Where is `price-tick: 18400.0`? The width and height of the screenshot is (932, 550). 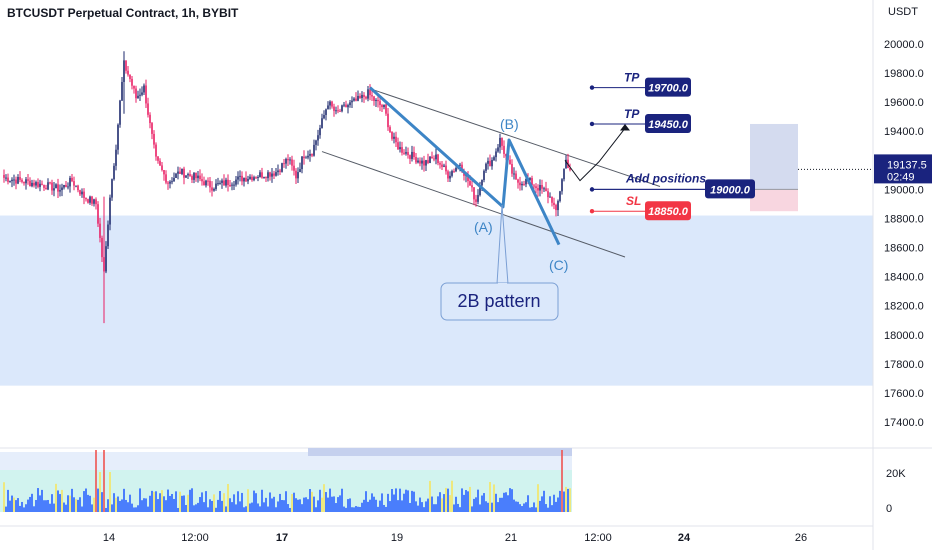 price-tick: 18400.0 is located at coordinates (904, 278).